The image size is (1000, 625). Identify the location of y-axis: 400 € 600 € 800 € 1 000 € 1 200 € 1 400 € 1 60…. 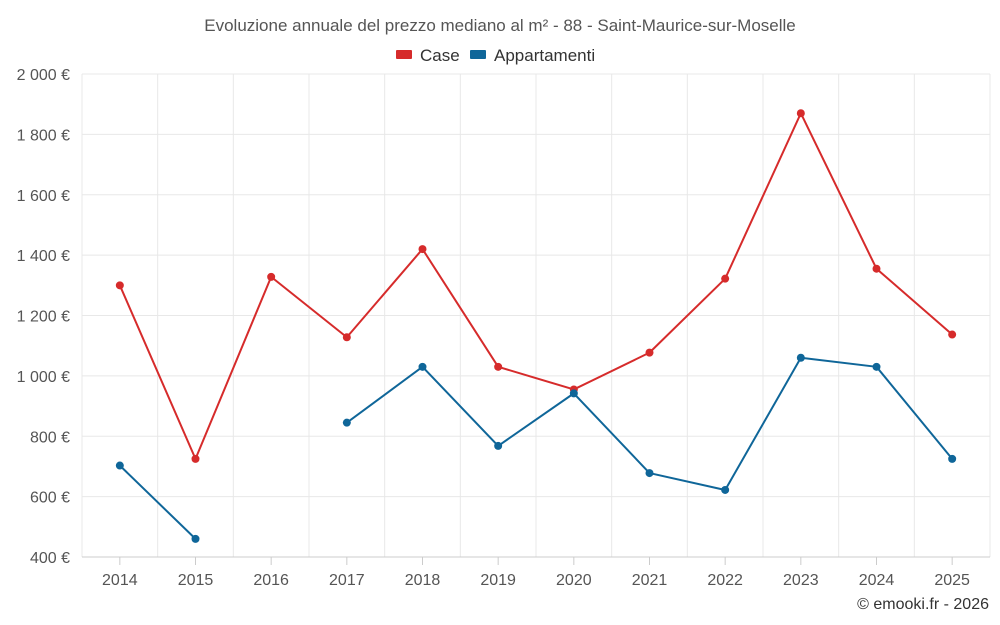
(43, 317).